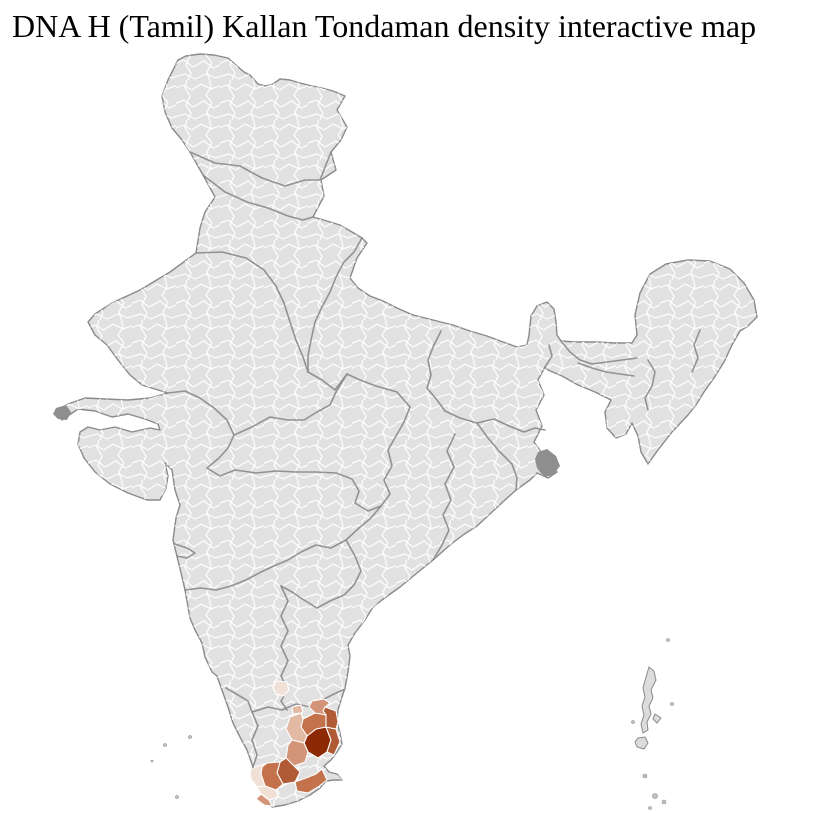 This screenshot has height=814, width=820. I want to click on density-districts, so click(295, 743).